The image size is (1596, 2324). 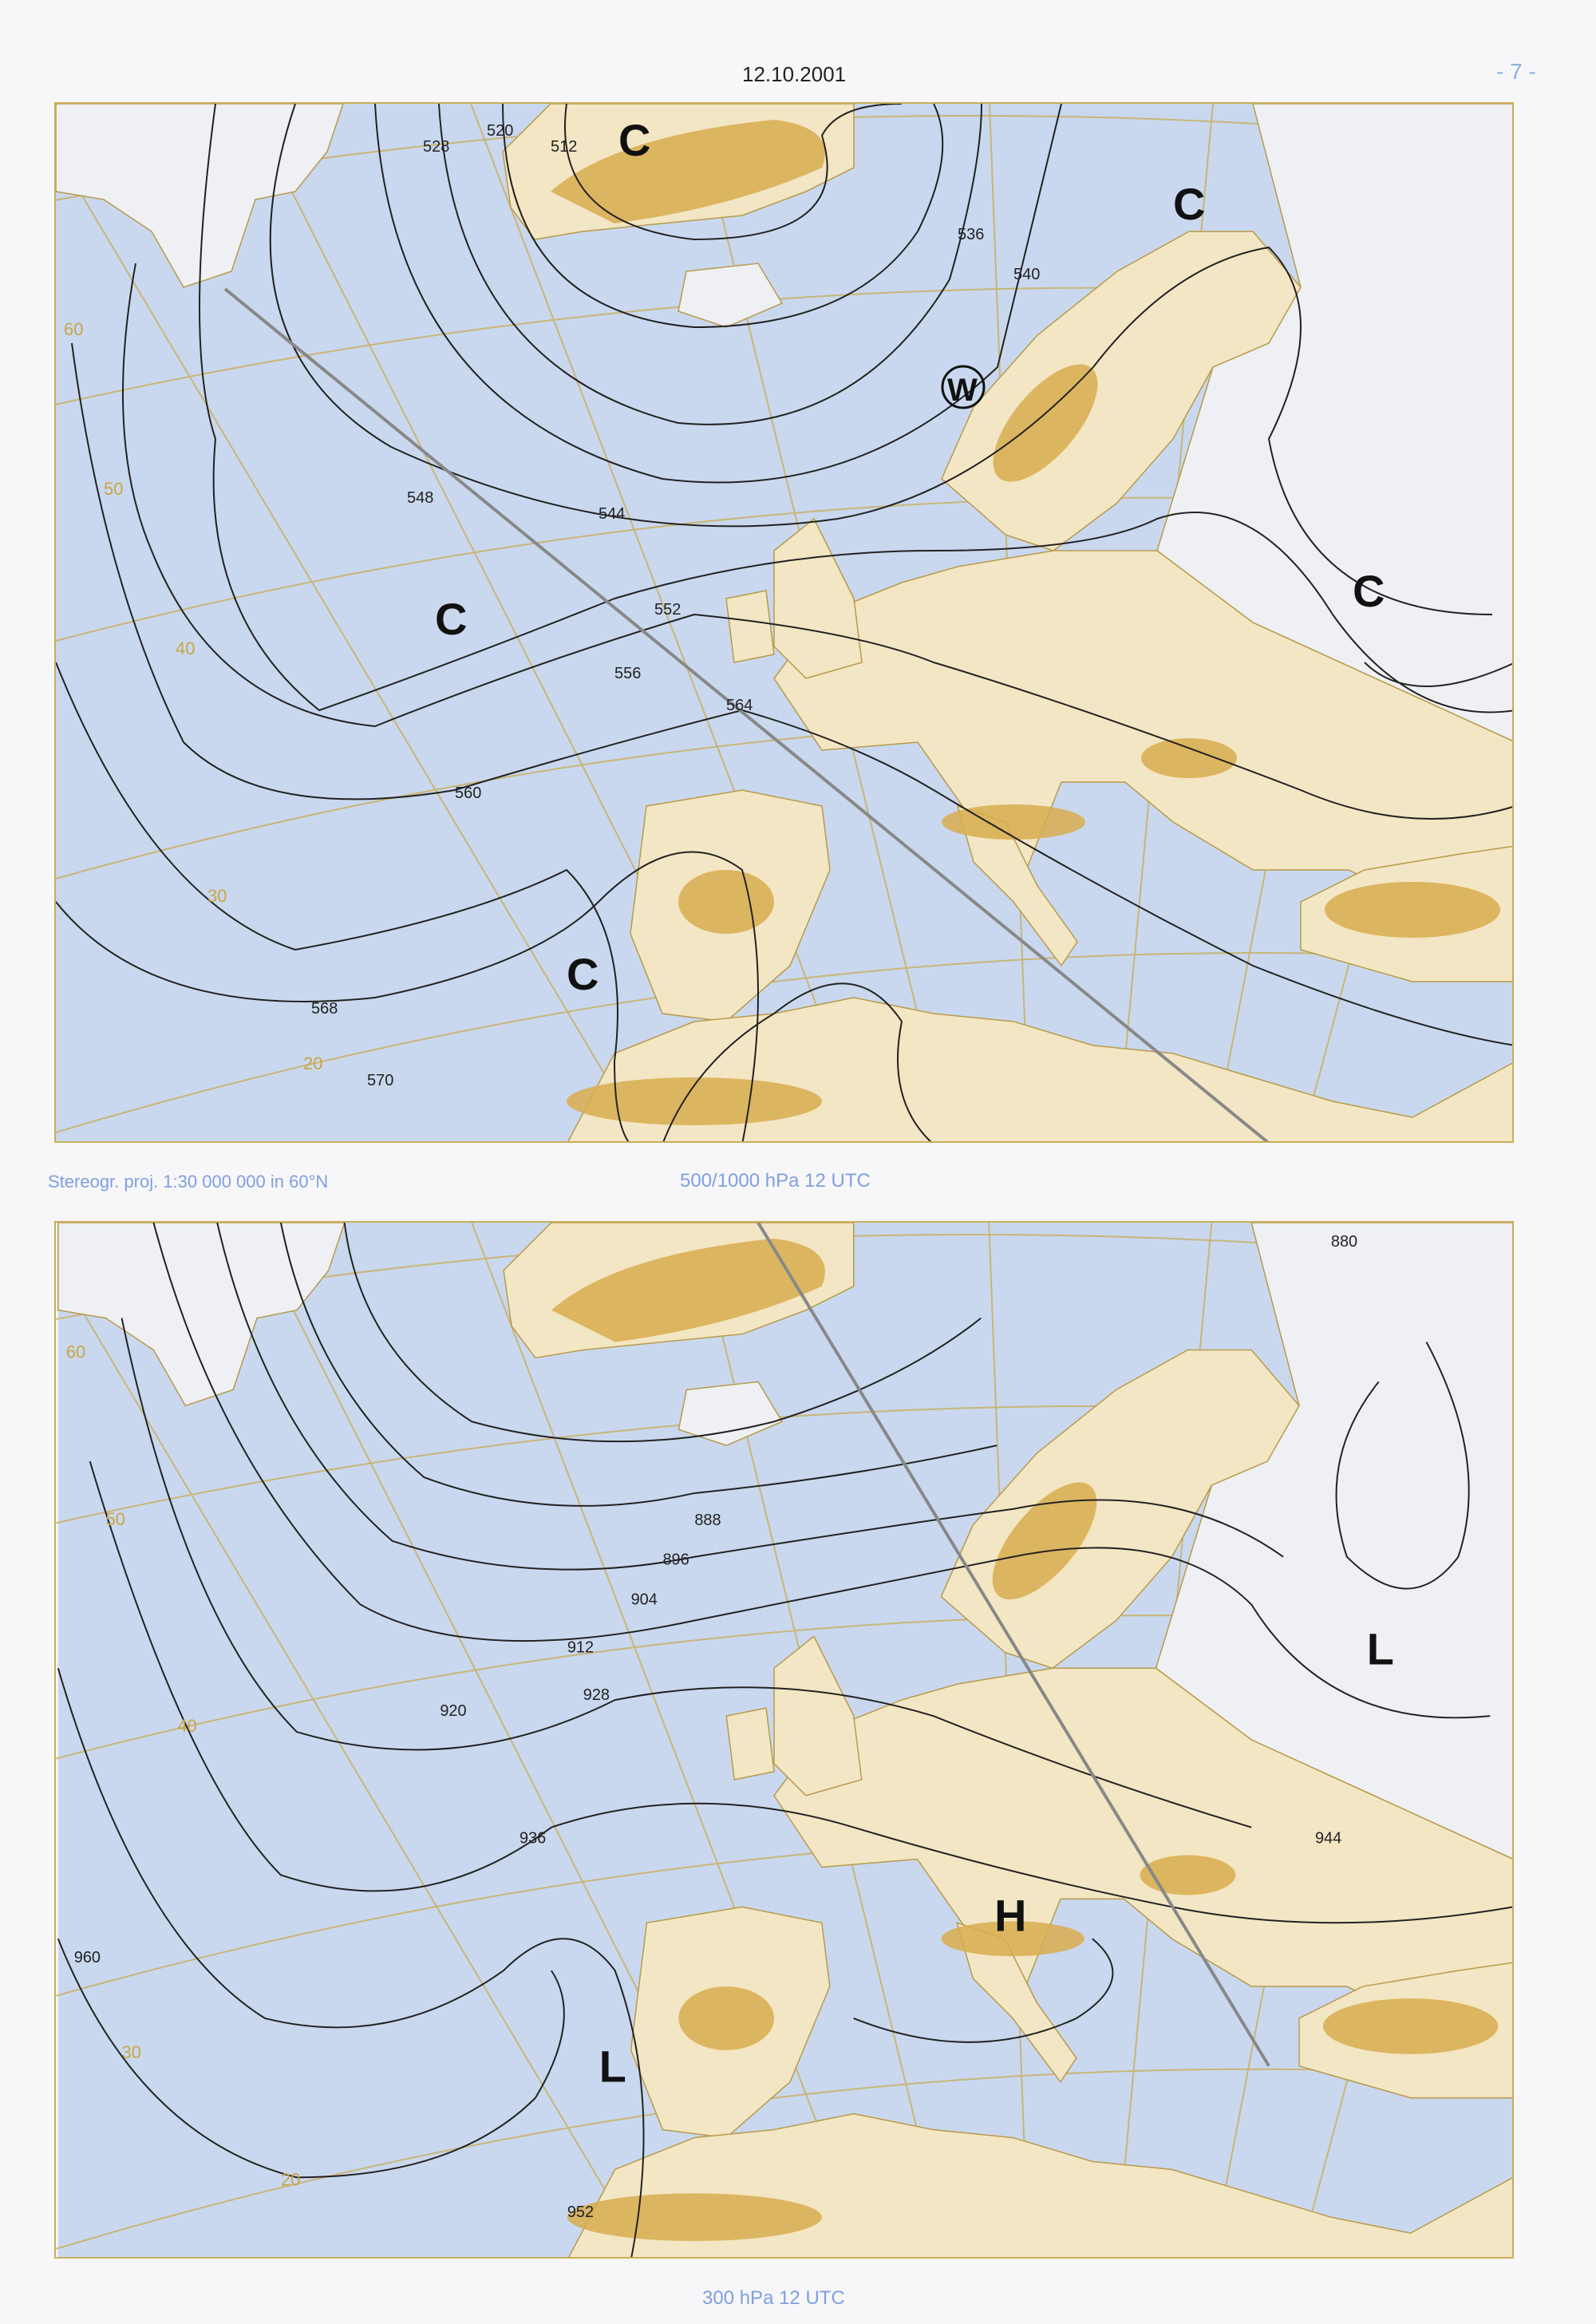 What do you see at coordinates (675, 1560) in the screenshot?
I see `contour-label: 896` at bounding box center [675, 1560].